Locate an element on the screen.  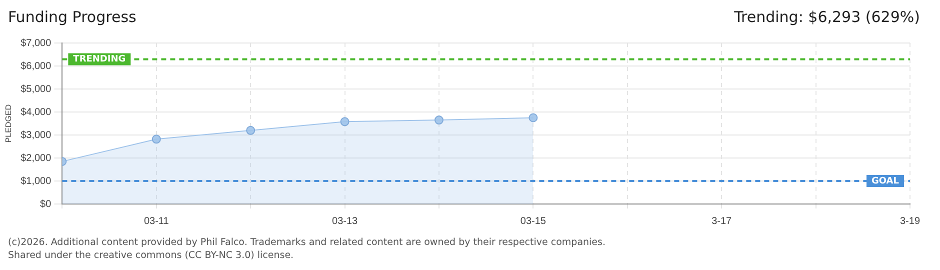
y-tick-label: $3,000 is located at coordinates (36, 135).